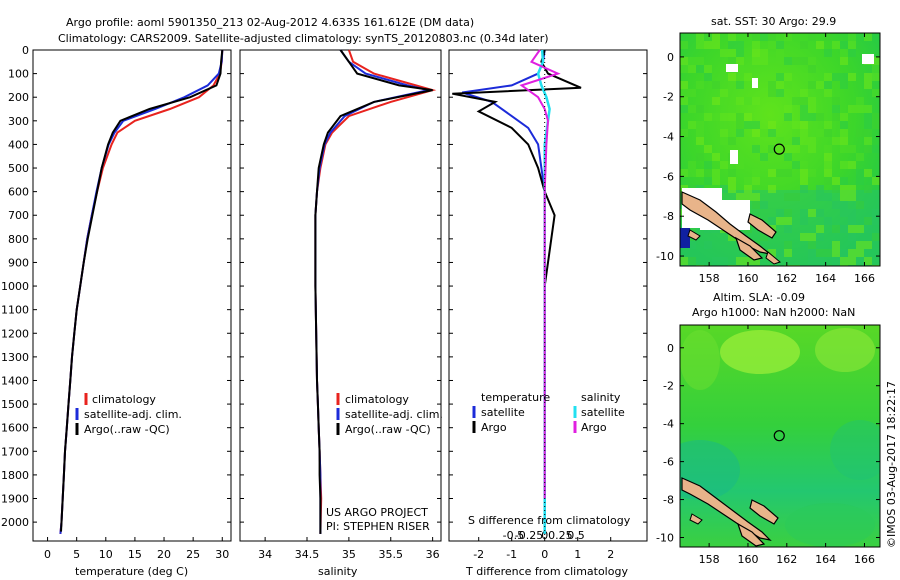  I want to click on project-note-line1: US ARGO PROJECT, so click(377, 512).